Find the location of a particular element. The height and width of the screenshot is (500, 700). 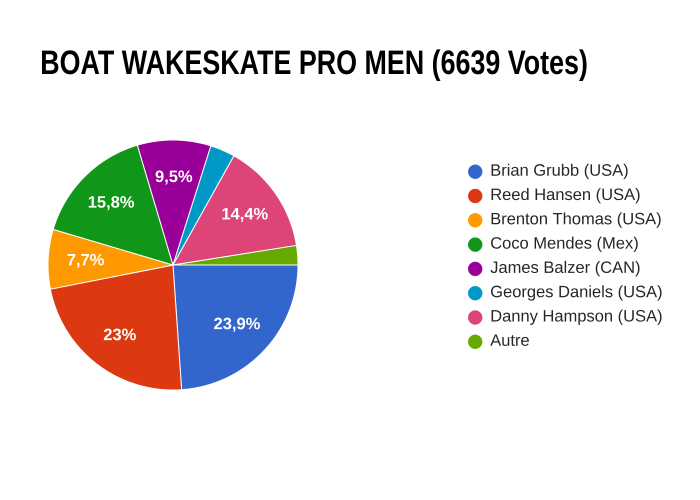

data-label: 14,4% is located at coordinates (245, 215).